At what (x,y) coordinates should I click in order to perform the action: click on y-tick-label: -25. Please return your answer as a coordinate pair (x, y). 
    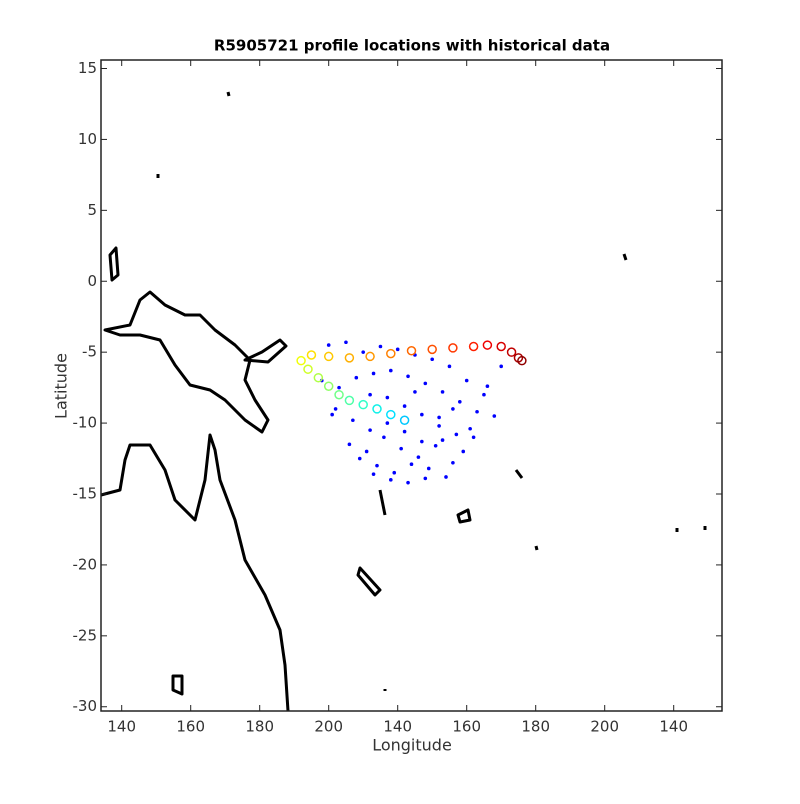
    Looking at the image, I should click on (85, 635).